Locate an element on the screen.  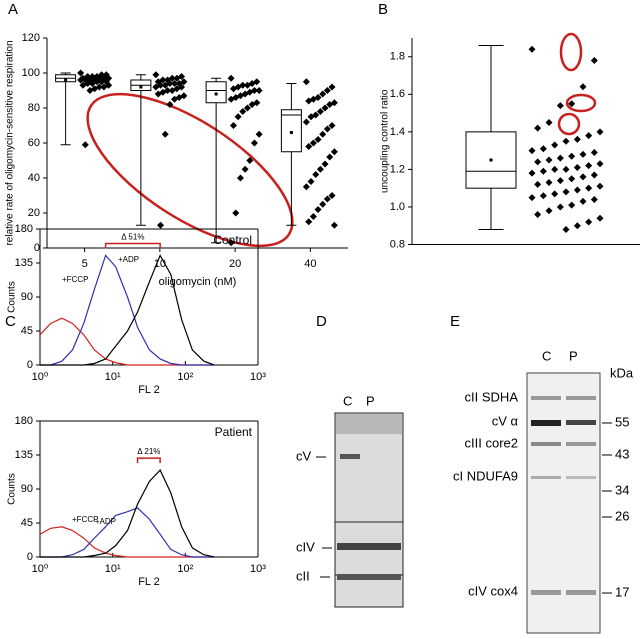
y-tick-label: 1.2 is located at coordinates (397, 169).